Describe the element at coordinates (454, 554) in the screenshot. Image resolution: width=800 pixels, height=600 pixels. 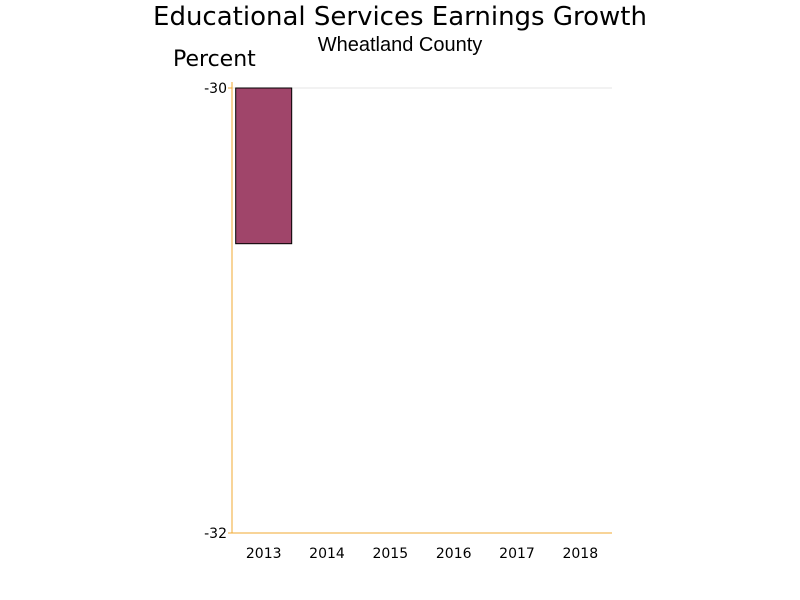
I see `x-tick-label: 2016` at that location.